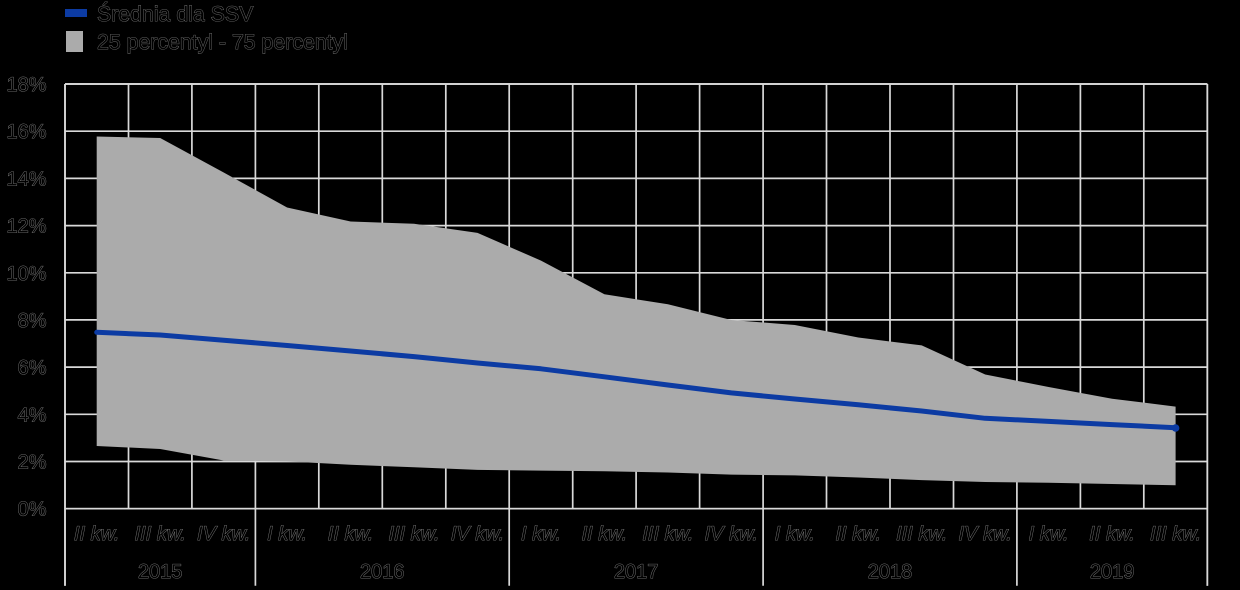 This screenshot has height=590, width=1240. What do you see at coordinates (382, 572) in the screenshot?
I see `svg-text: 2016` at bounding box center [382, 572].